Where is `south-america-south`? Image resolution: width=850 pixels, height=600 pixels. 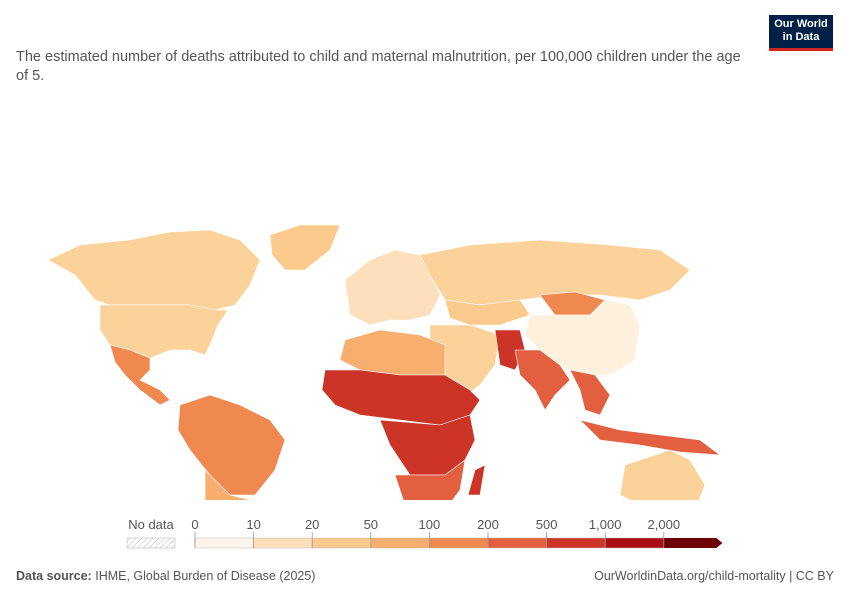 south-america-south is located at coordinates (227, 484).